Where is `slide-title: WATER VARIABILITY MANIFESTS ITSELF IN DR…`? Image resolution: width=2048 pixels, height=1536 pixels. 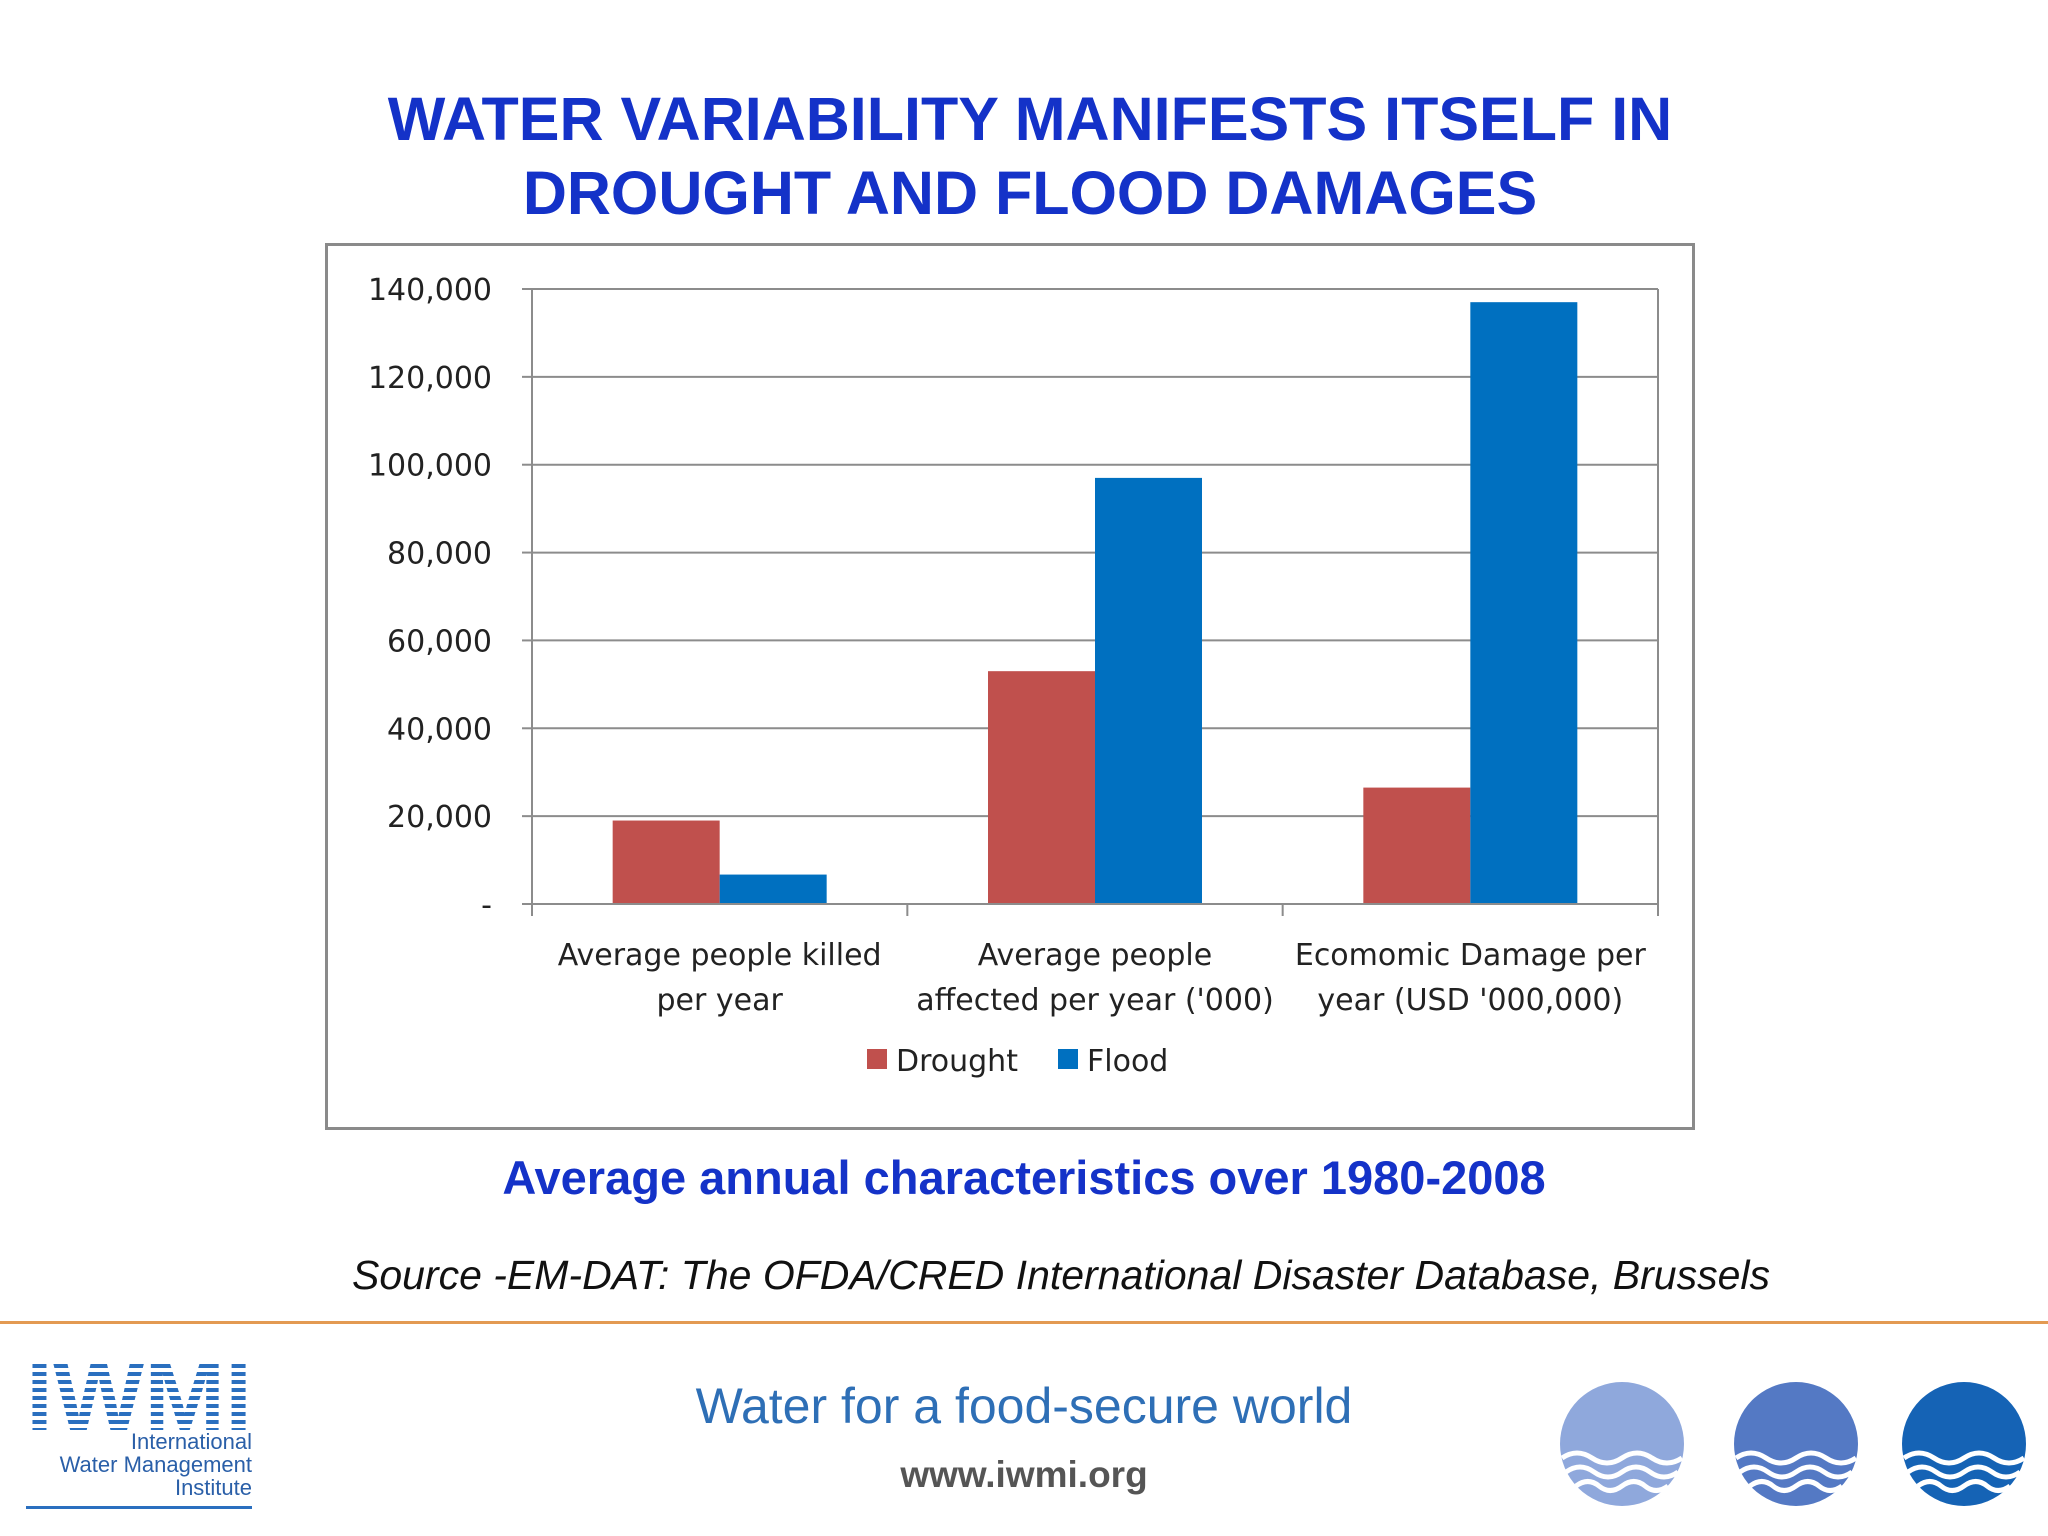
slide-title: WATER VARIABILITY MANIFESTS ITSELF IN DR… is located at coordinates (1024, 156).